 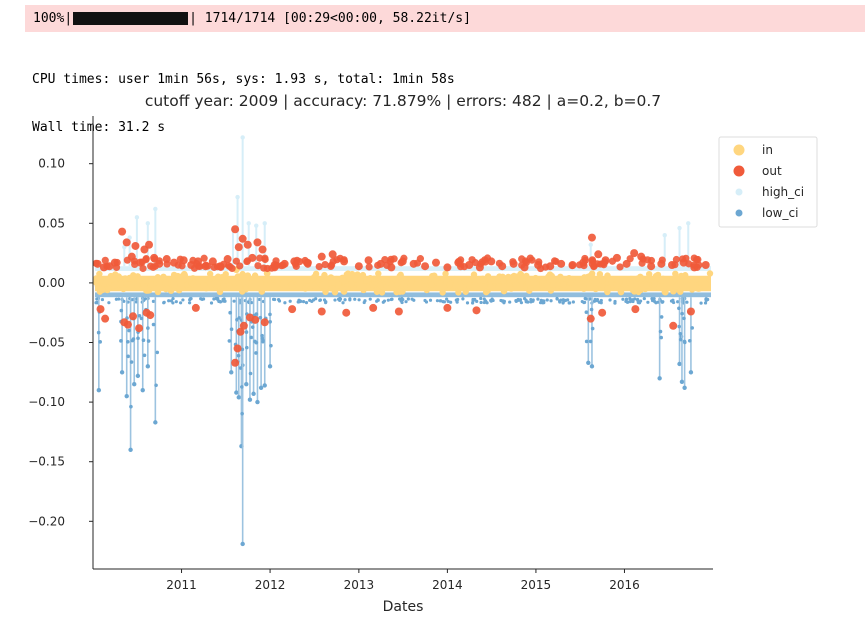 I want to click on x-tick-label: 2013, so click(x=359, y=585).